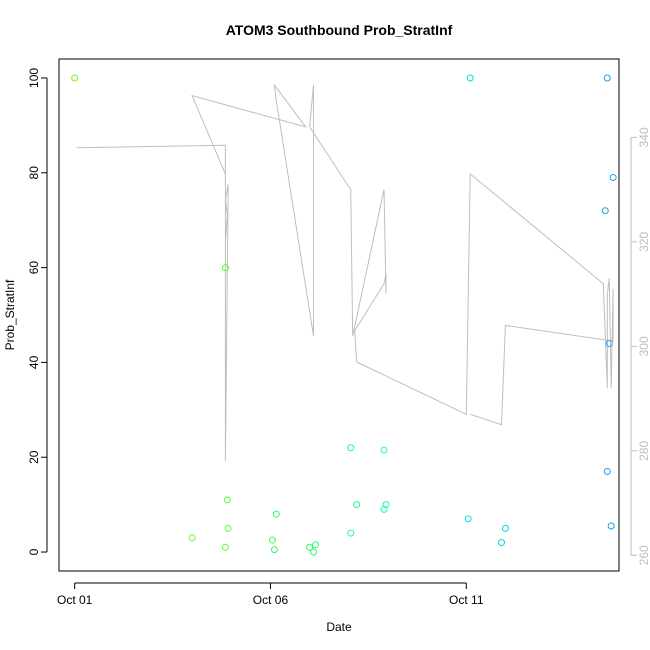 Image resolution: width=650 pixels, height=650 pixels. I want to click on y2-tick-label: 280, so click(643, 451).